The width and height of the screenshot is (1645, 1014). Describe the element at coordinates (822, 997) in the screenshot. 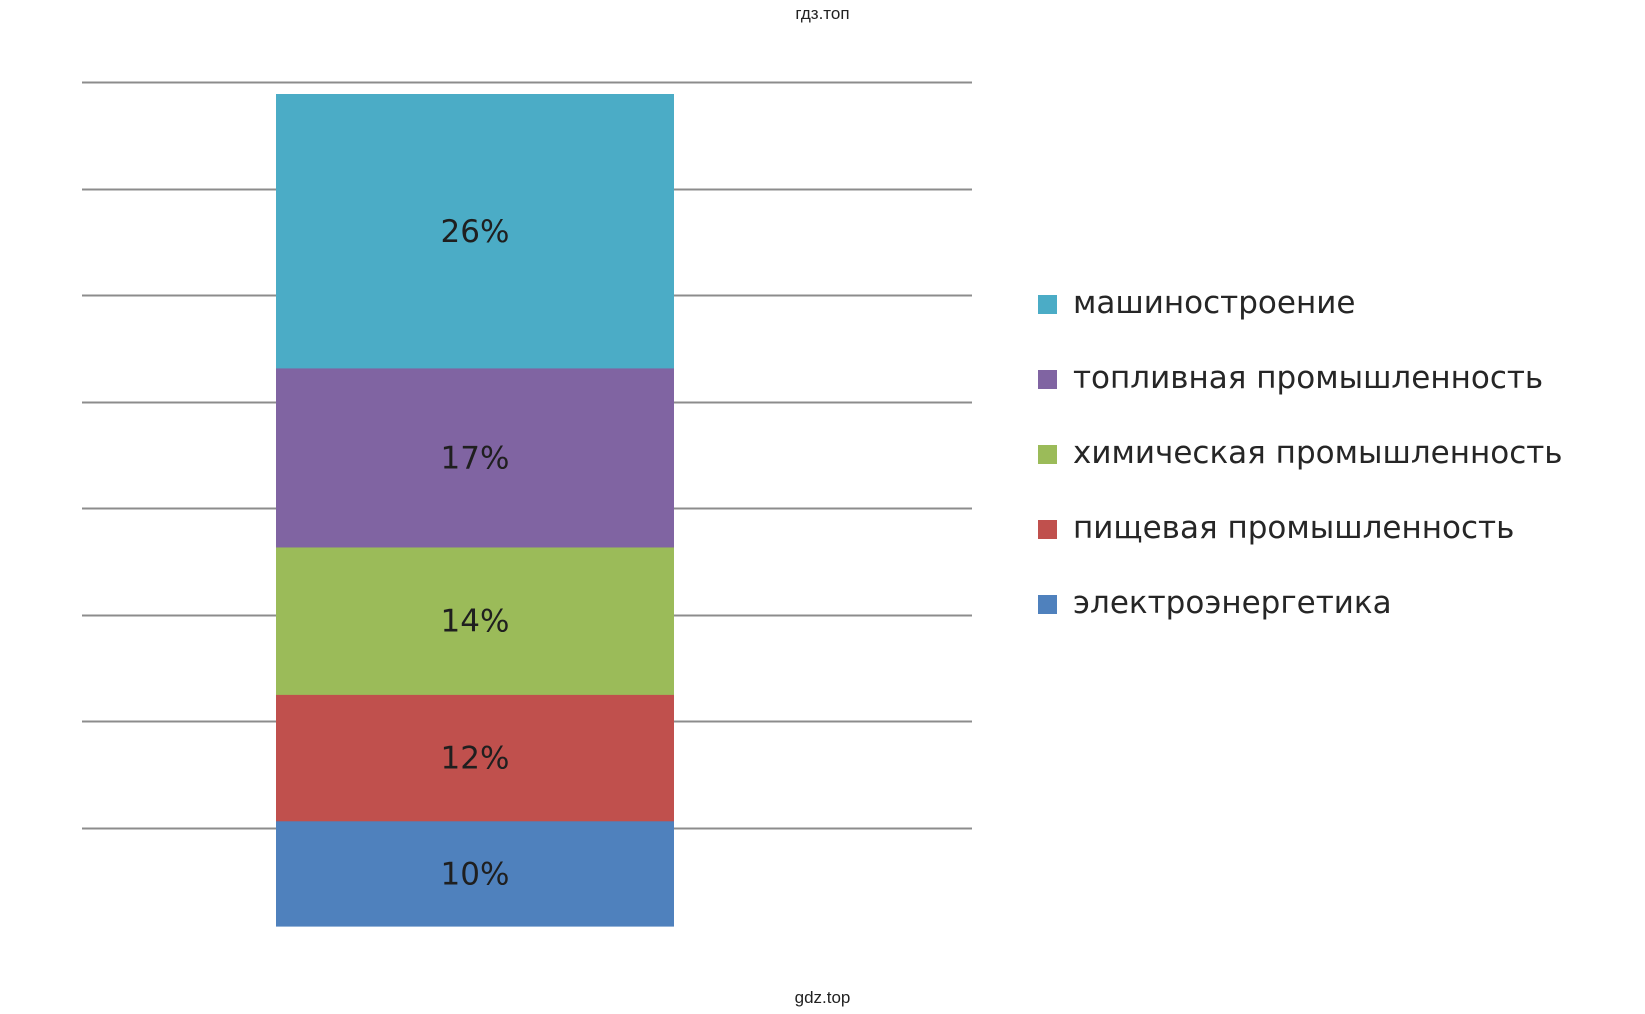

I see `watermark-bottom: gdz.top` at that location.